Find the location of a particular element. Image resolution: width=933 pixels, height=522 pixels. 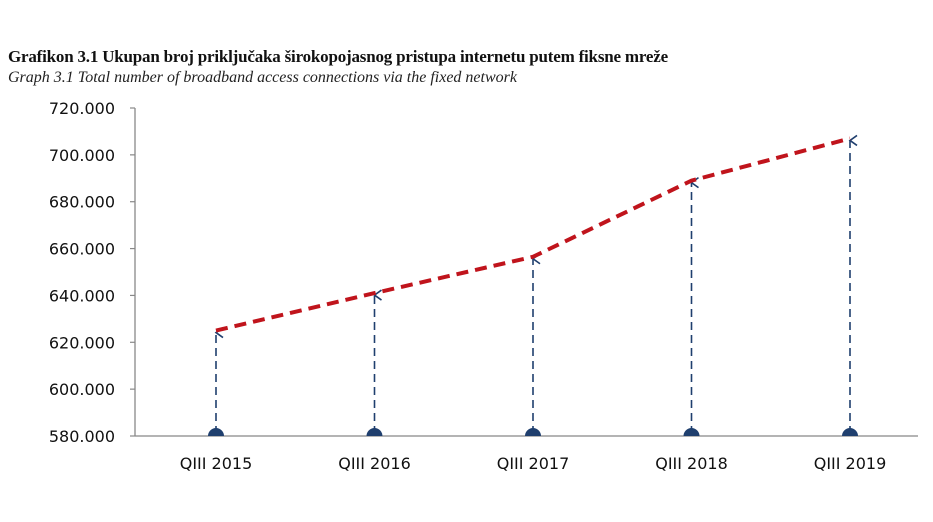

x-tick-label: QIII 2017 is located at coordinates (533, 463).